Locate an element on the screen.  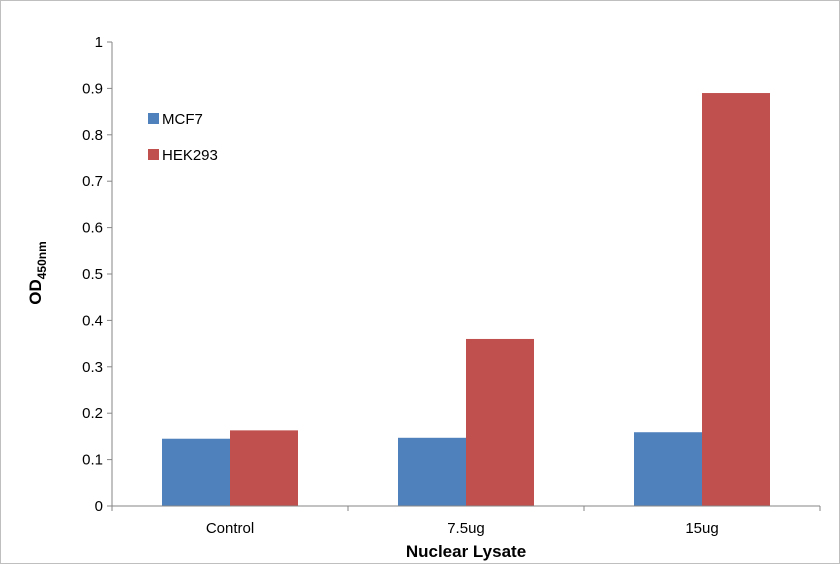
y-tick-label: 0.2 is located at coordinates (92, 413).